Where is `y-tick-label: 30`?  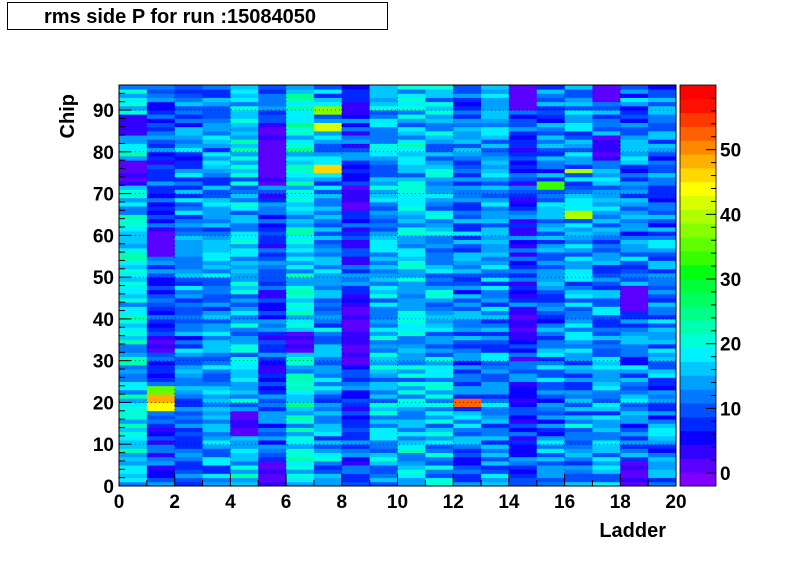 y-tick-label: 30 is located at coordinates (103, 362).